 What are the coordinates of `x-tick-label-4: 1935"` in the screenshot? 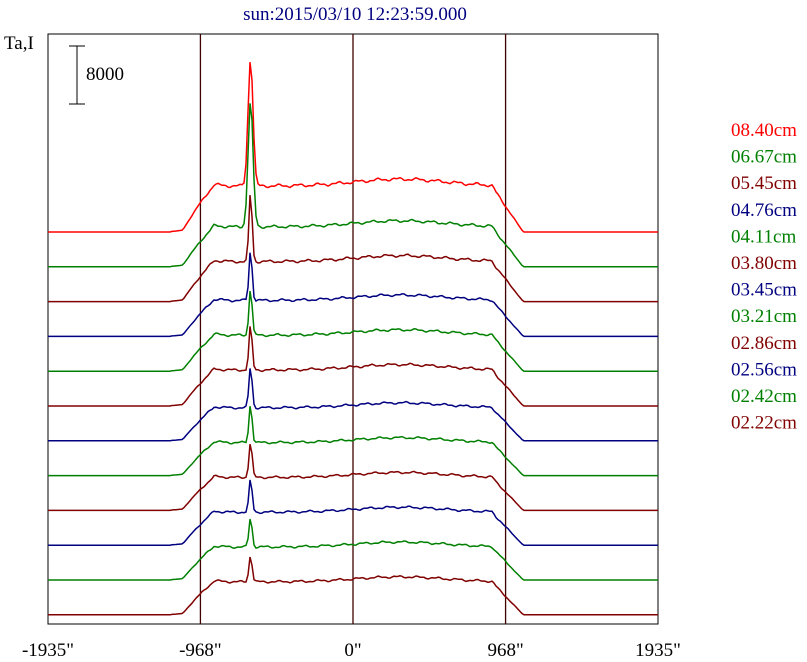 It's located at (658, 650).